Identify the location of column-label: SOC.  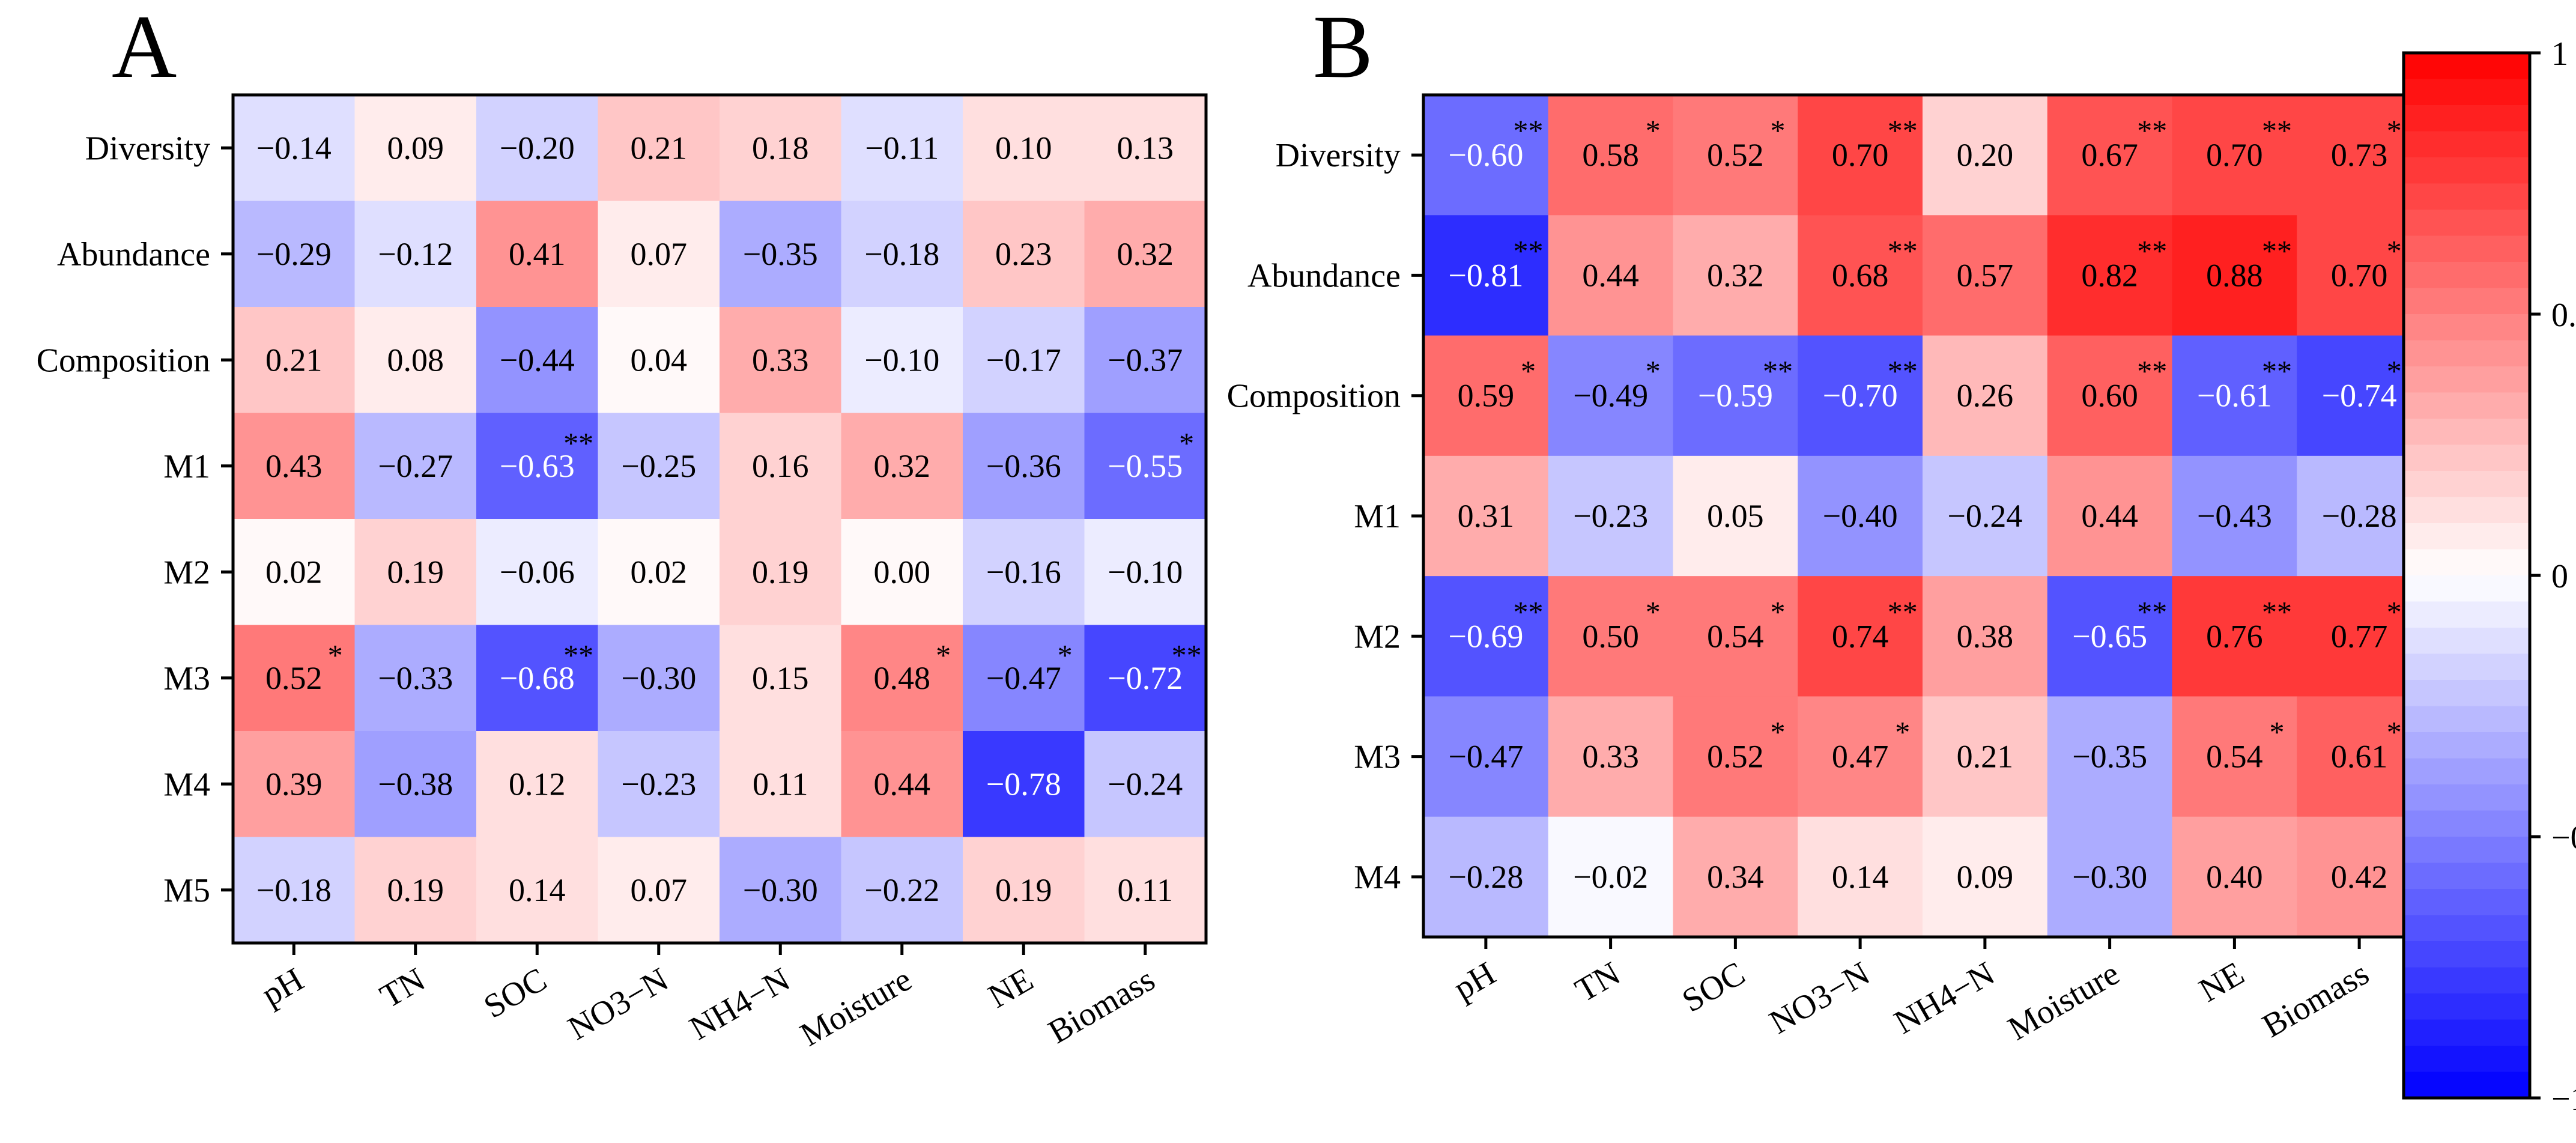
(1713, 987).